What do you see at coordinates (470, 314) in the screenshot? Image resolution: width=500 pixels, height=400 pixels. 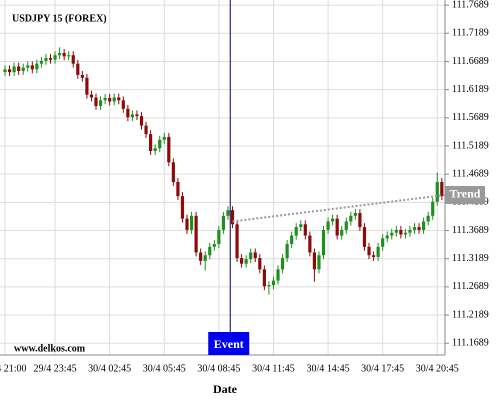 I see `y-tick-label: 111.2189` at bounding box center [470, 314].